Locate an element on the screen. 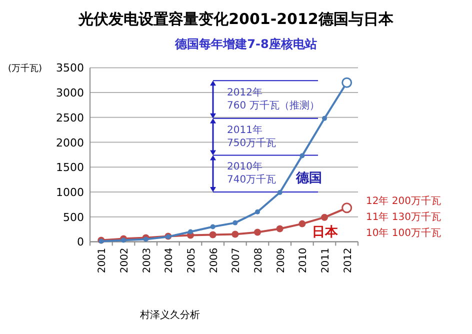 The image size is (472, 334). y-tick-label: 3000 is located at coordinates (70, 93).